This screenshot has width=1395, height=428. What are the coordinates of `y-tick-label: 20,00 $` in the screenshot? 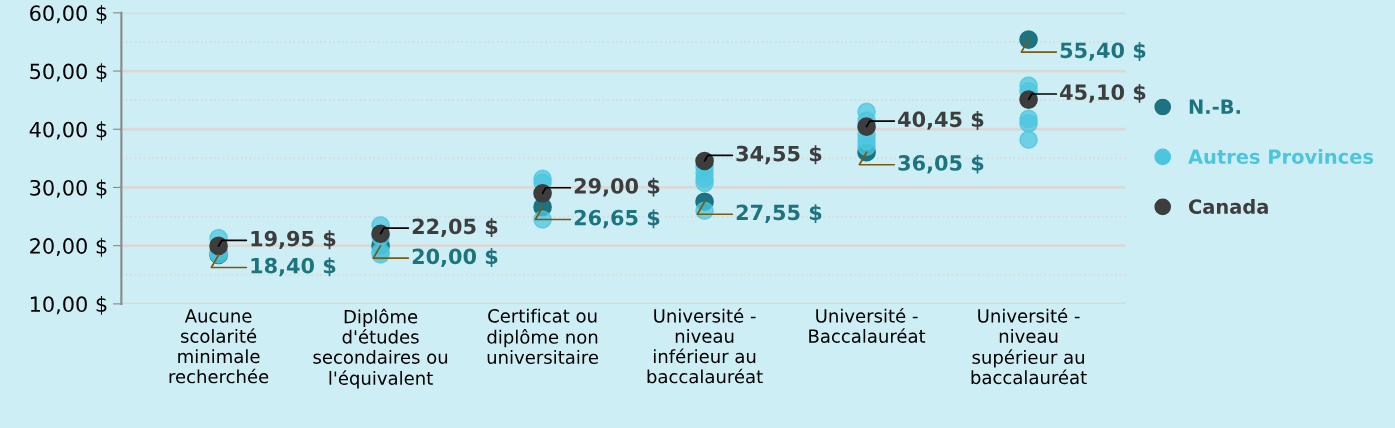 It's located at (68, 247).